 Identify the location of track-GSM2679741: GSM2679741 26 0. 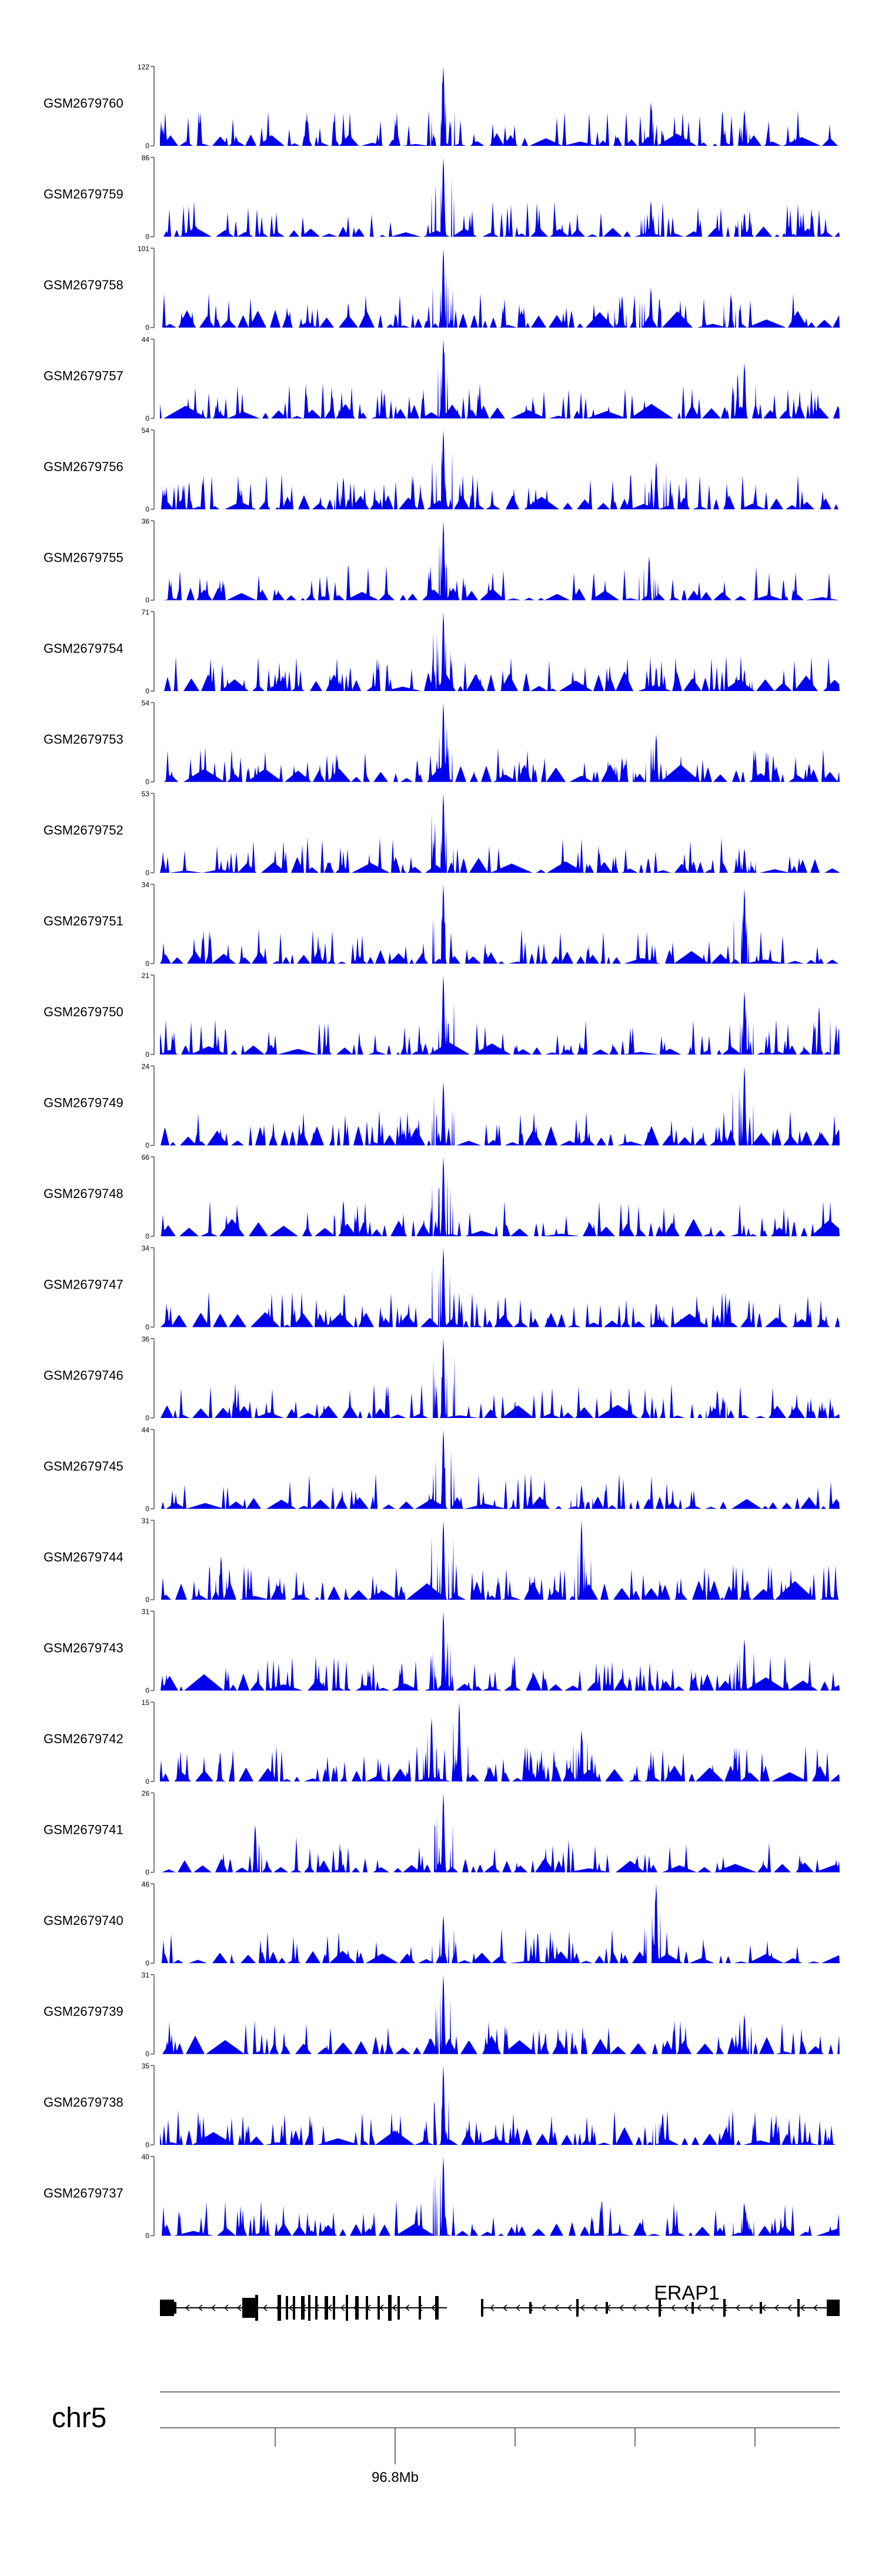
(442, 1833).